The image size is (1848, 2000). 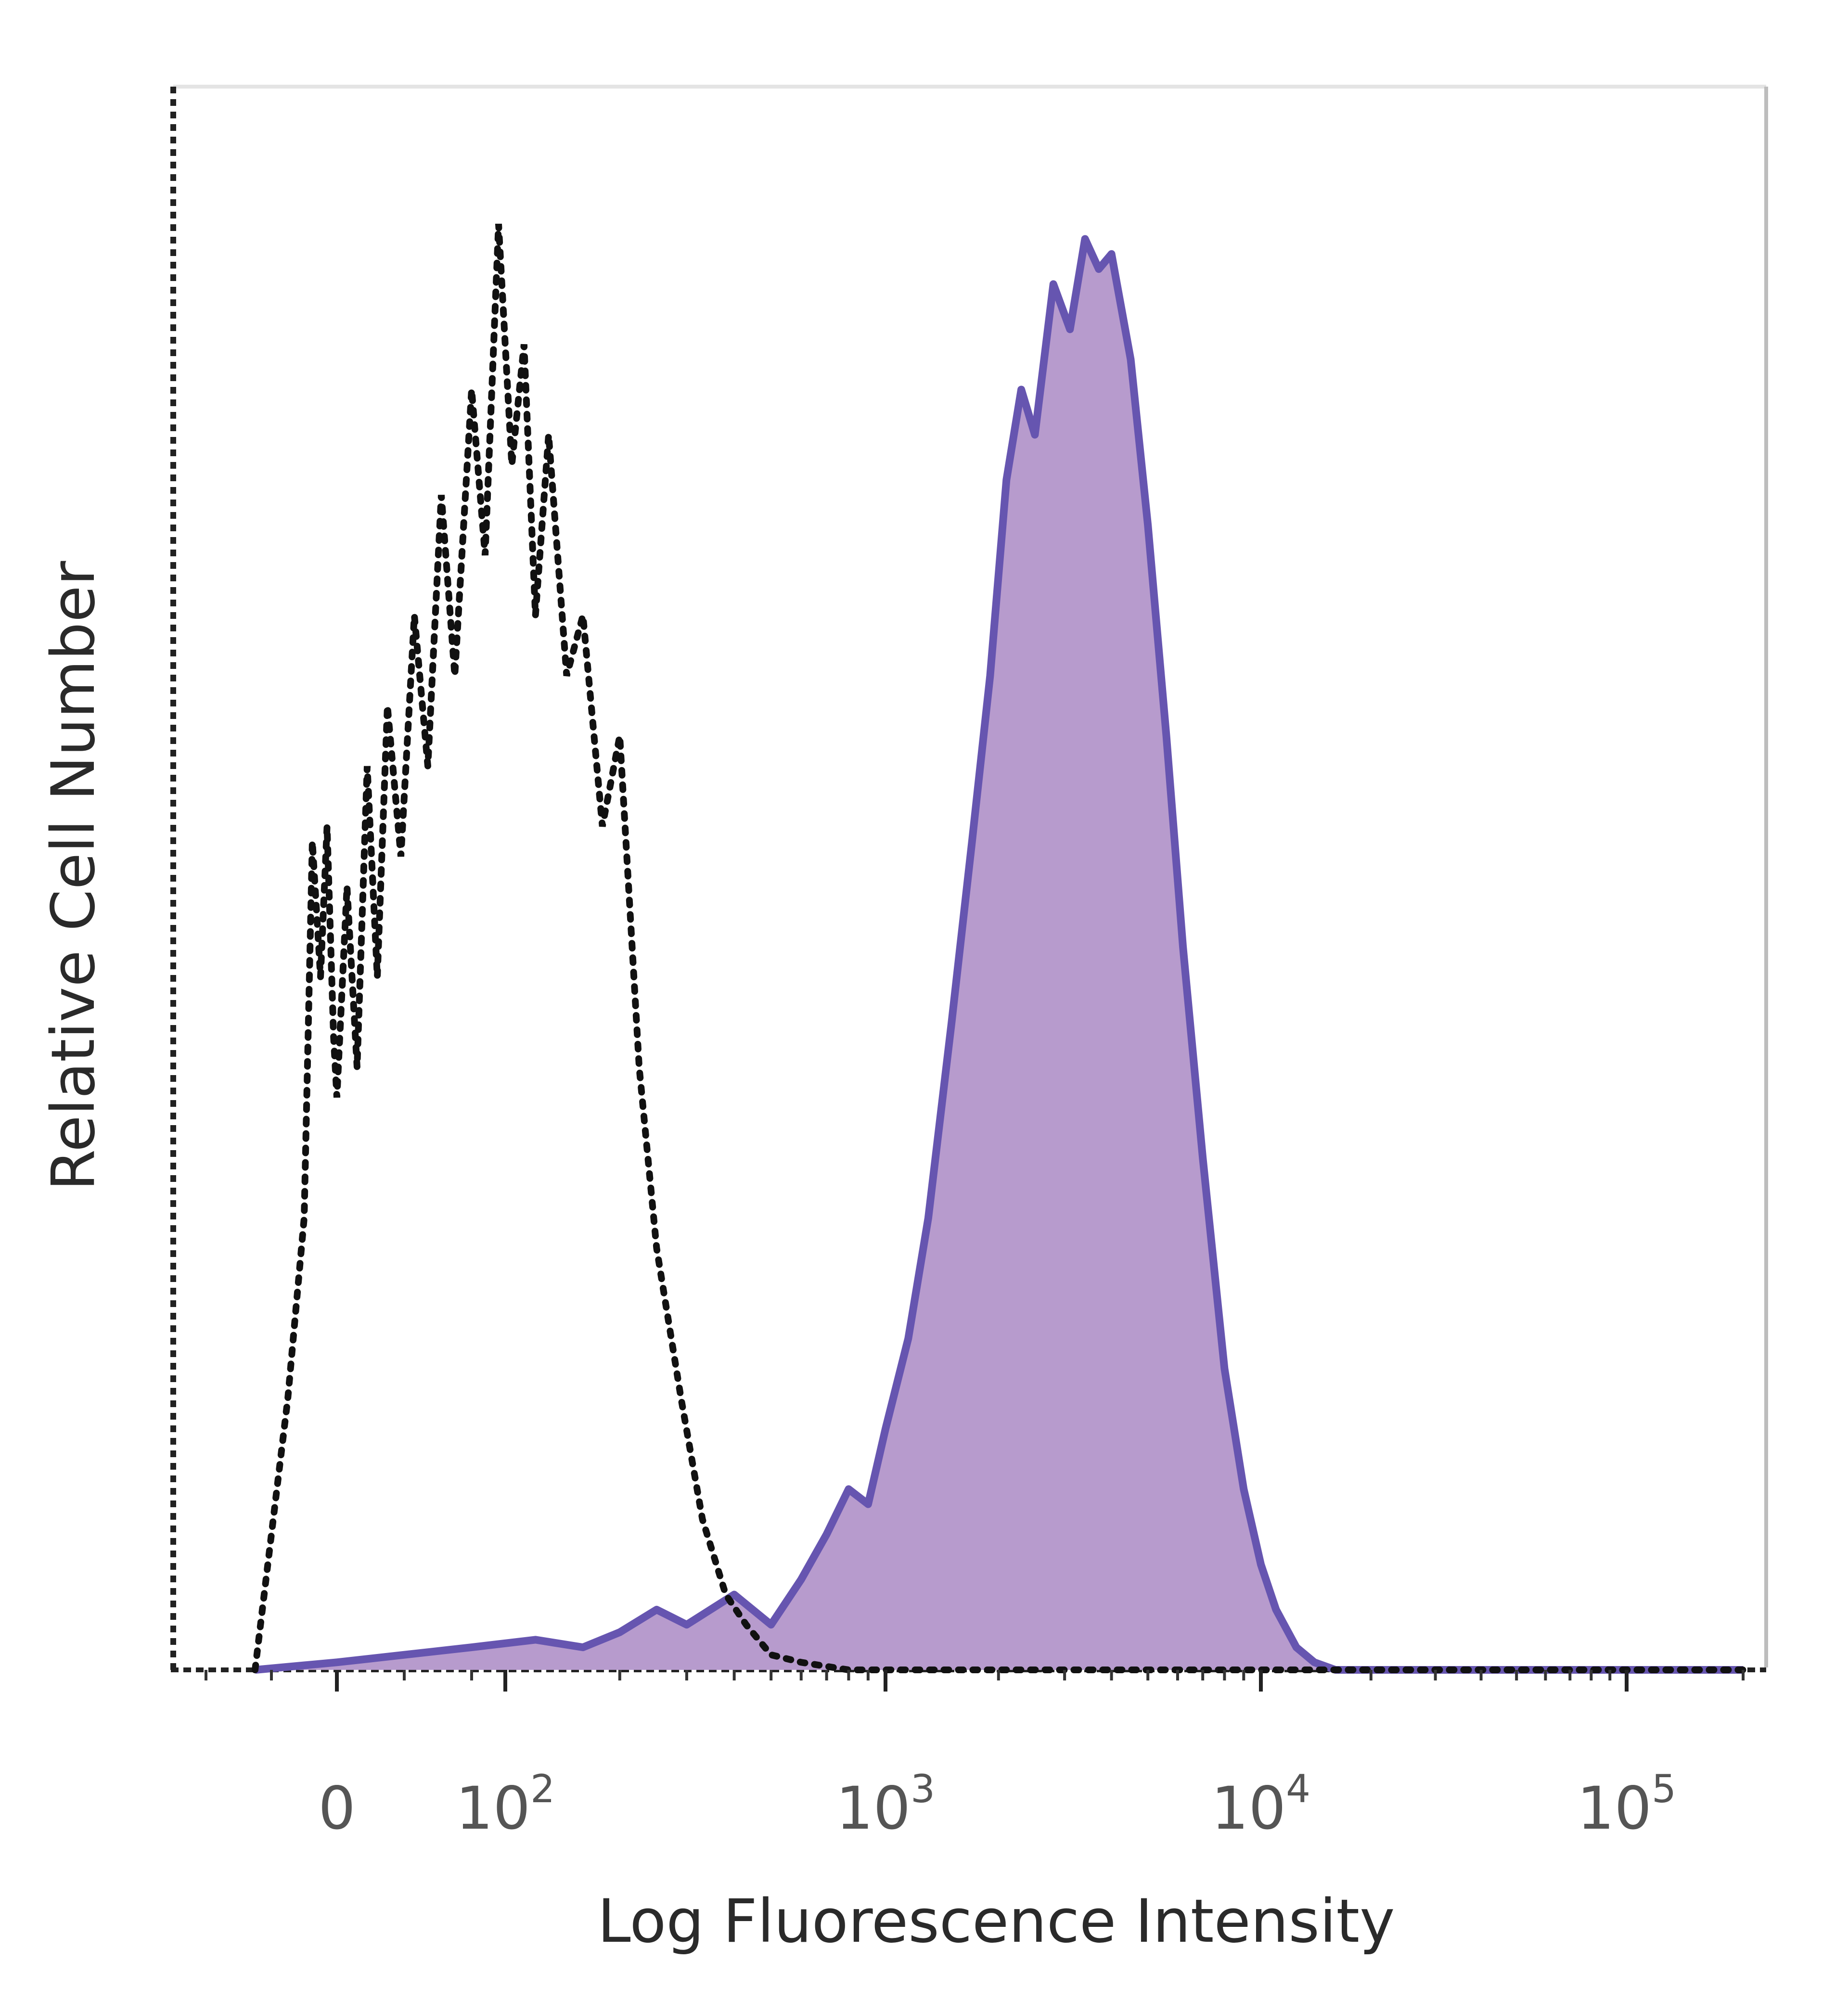 What do you see at coordinates (505, 1805) in the screenshot?
I see `x-tick-label-1: 10²` at bounding box center [505, 1805].